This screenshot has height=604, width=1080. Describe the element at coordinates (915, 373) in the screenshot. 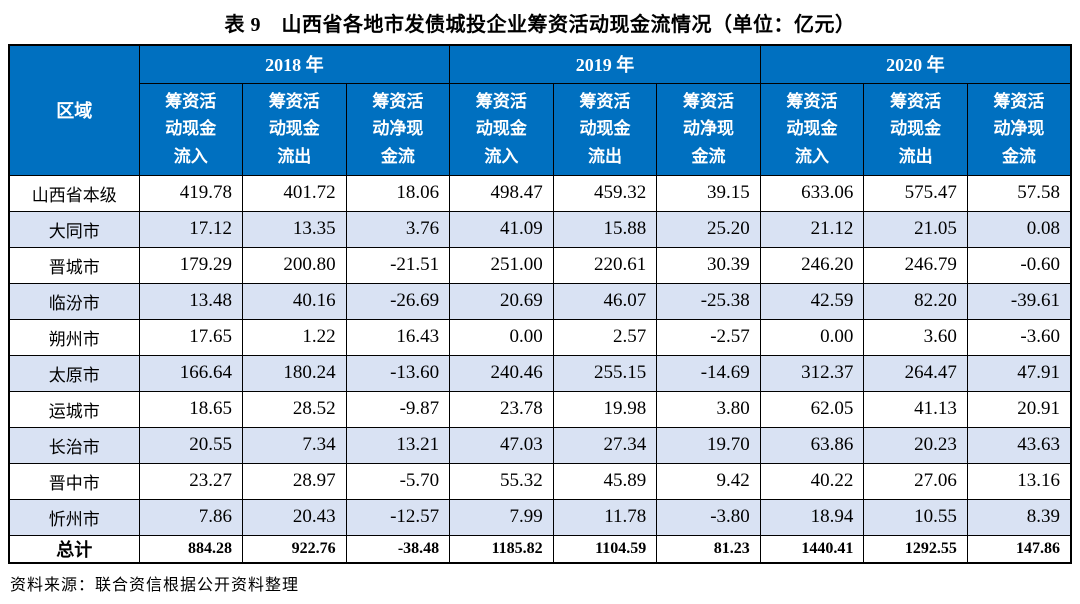

I see `value-cell: 264.47` at that location.